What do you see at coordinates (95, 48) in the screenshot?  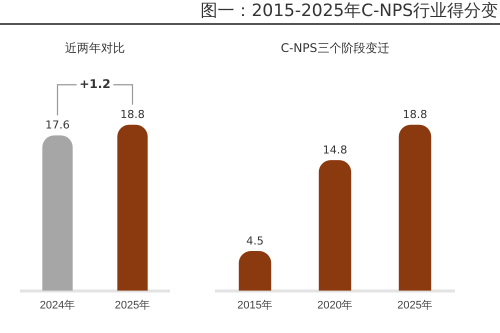 I see `chart-subtitle: 近两年对比` at bounding box center [95, 48].